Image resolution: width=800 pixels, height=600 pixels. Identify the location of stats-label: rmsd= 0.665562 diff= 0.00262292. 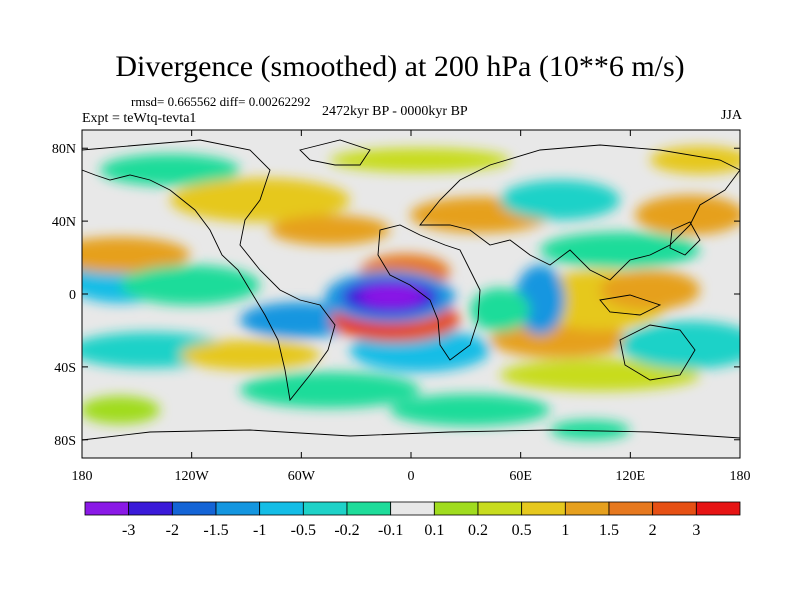
(221, 101).